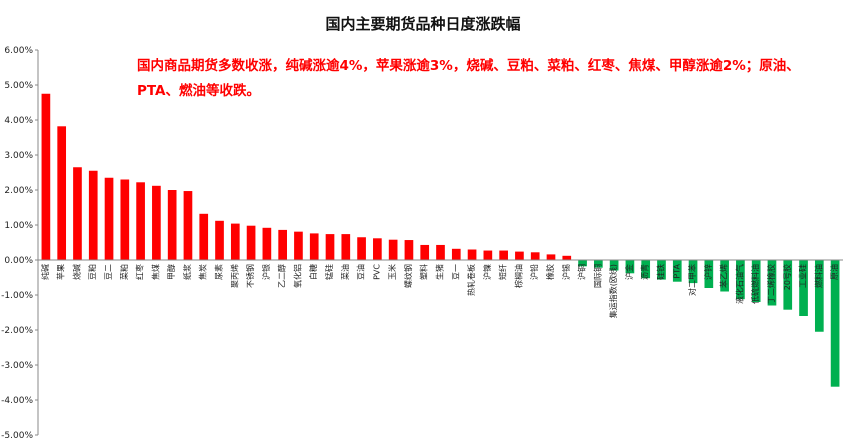 This screenshot has width=846, height=444. I want to click on x-tick-label: 焦炭, so click(203, 272).